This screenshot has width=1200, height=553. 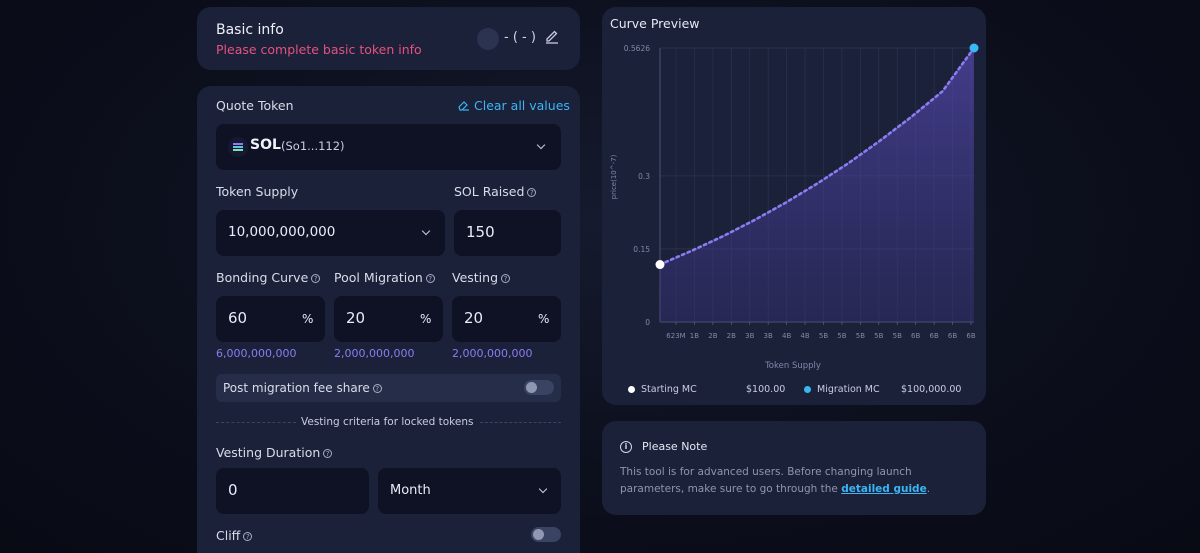 I want to click on starting-mc-dot, so click(x=631, y=389).